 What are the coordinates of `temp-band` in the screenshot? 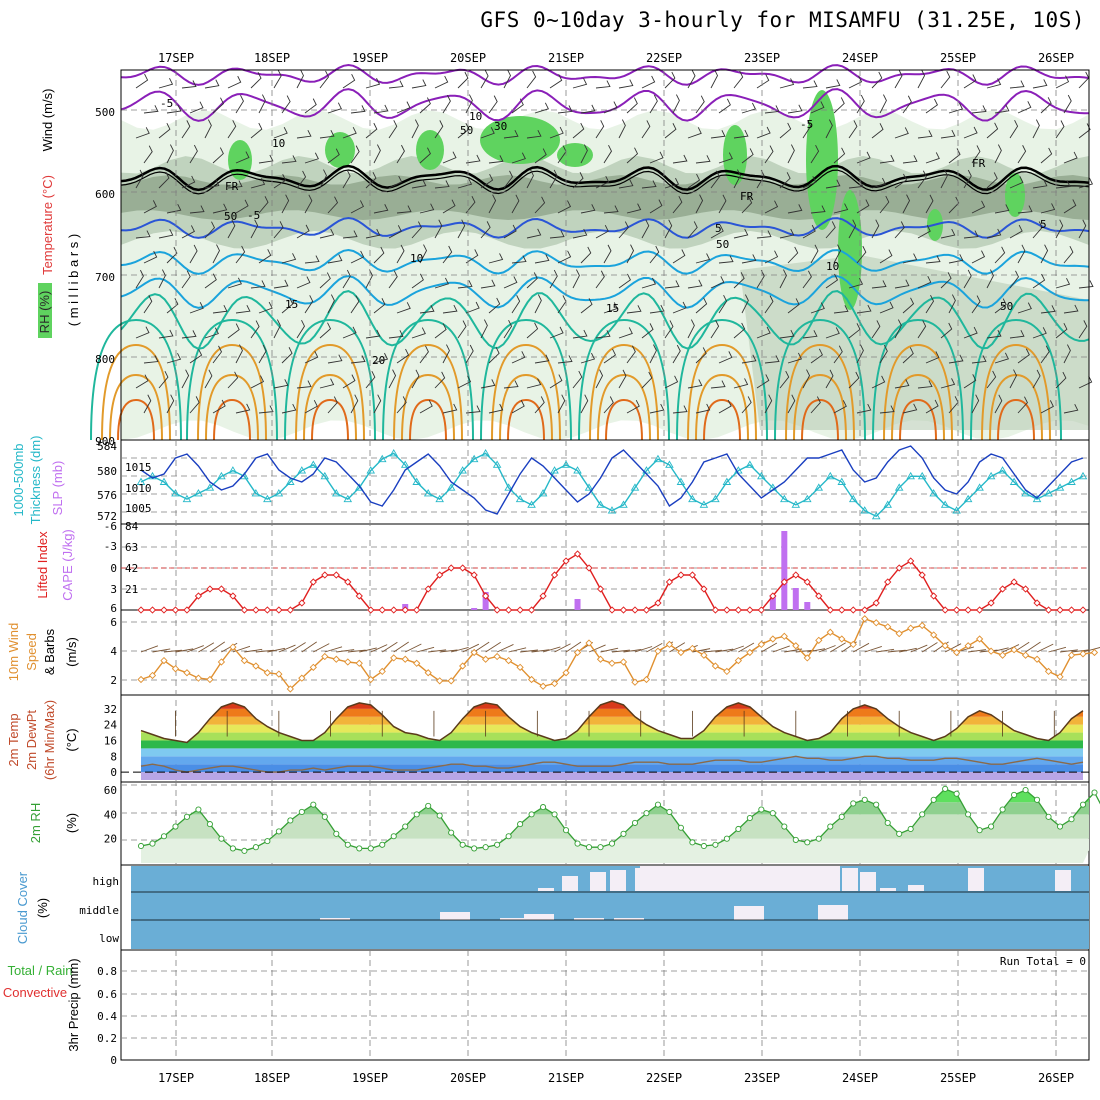 It's located at (612, 712).